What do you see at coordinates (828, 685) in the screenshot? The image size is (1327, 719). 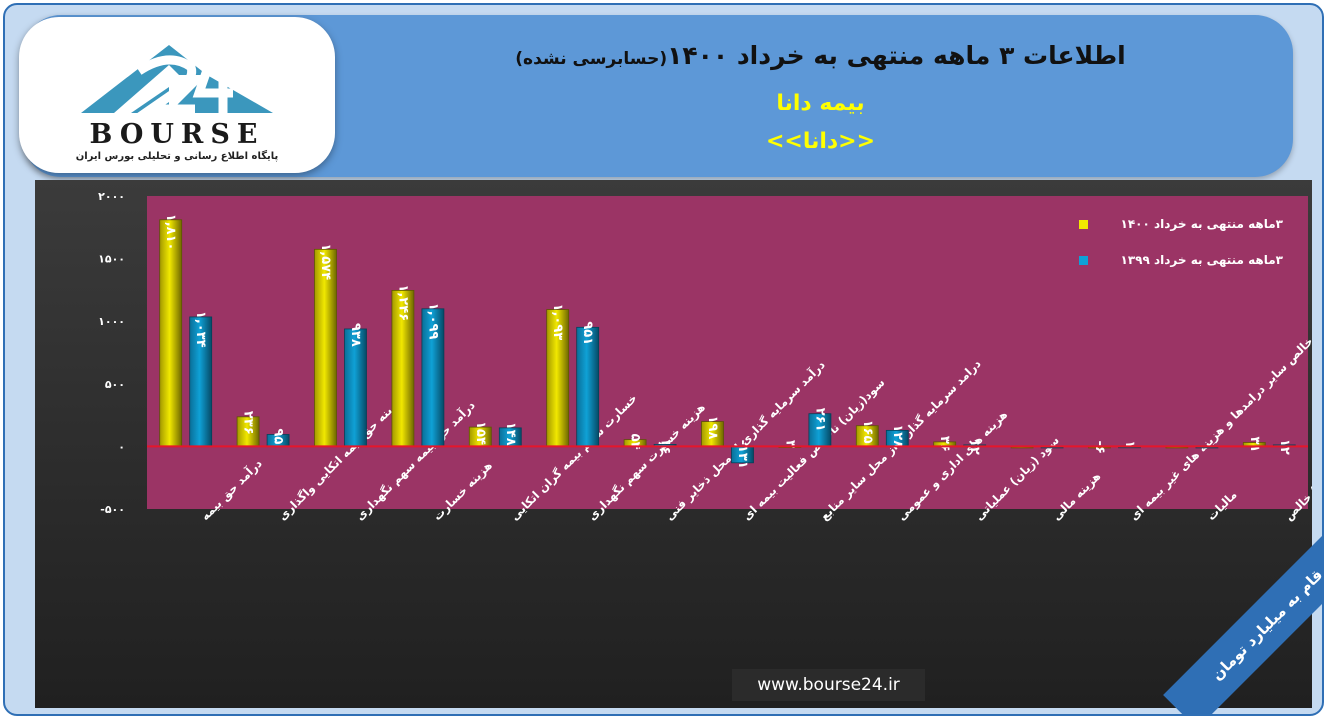 I see `website-link: www.bourse24.ir` at bounding box center [828, 685].